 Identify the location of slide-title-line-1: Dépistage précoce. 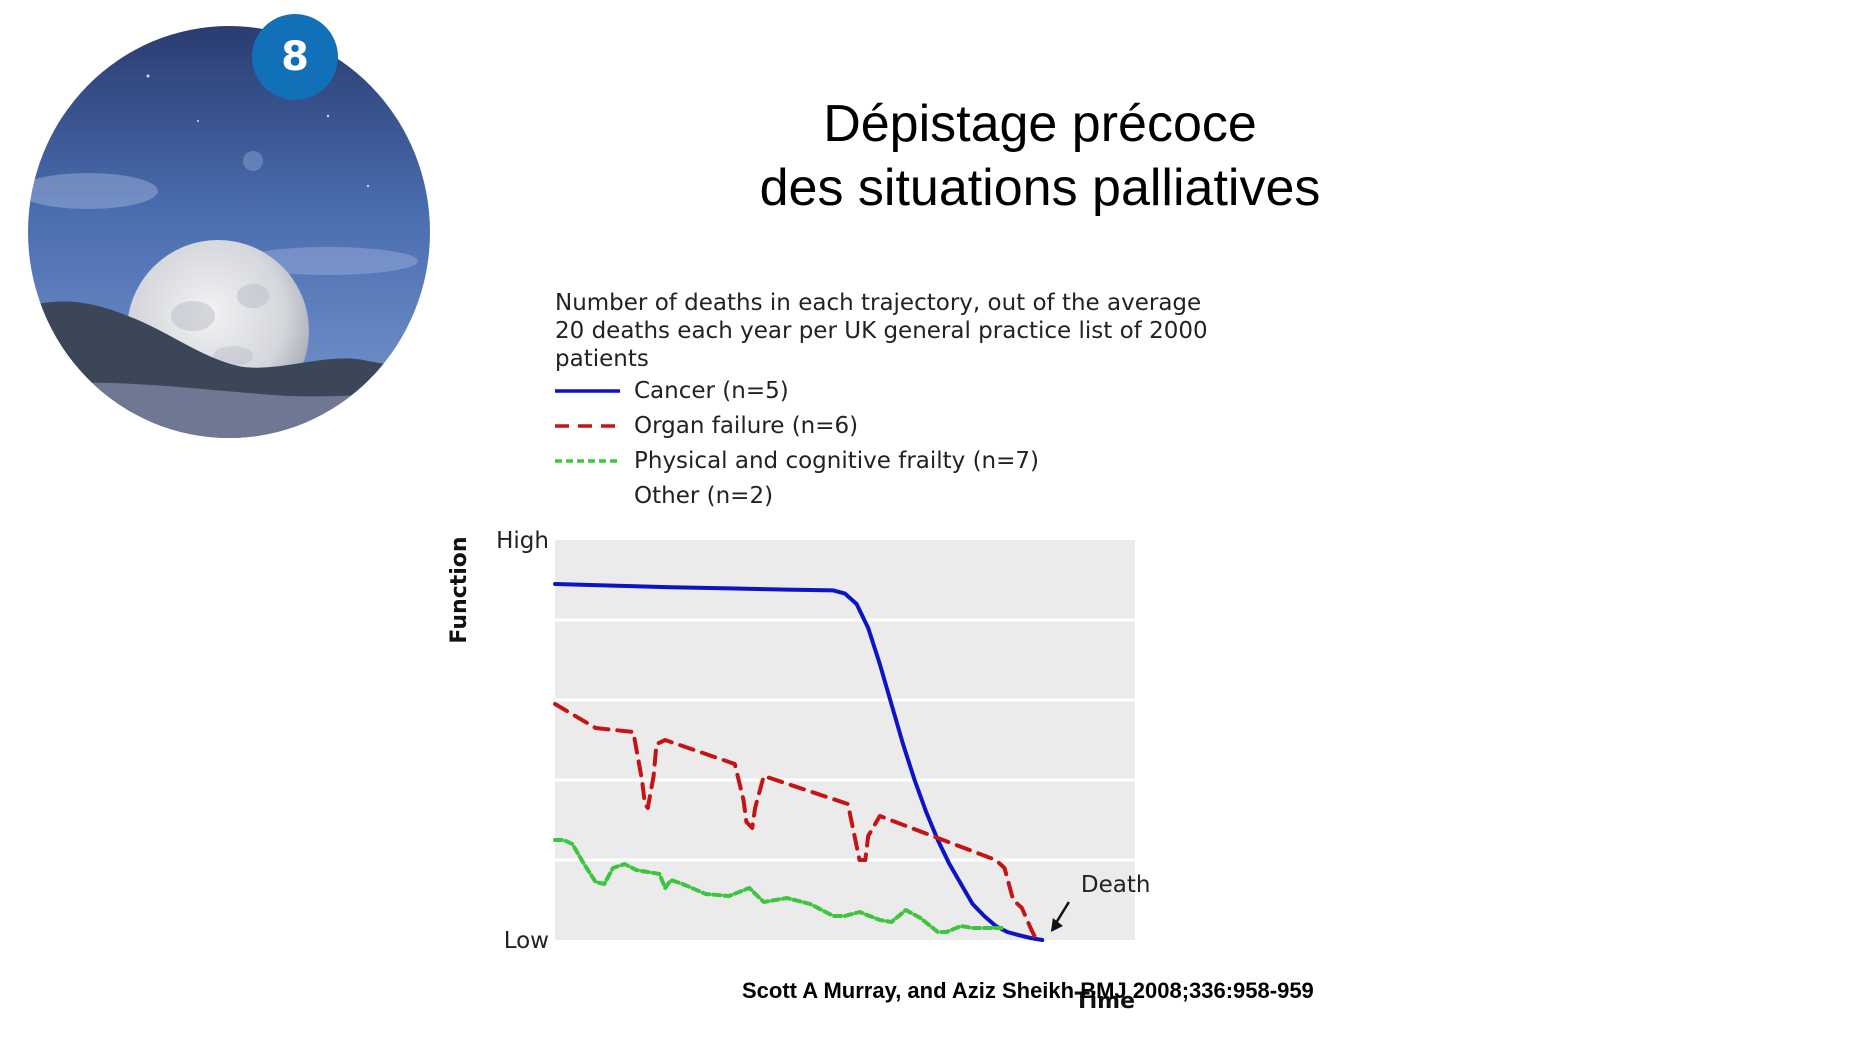
(1040, 124).